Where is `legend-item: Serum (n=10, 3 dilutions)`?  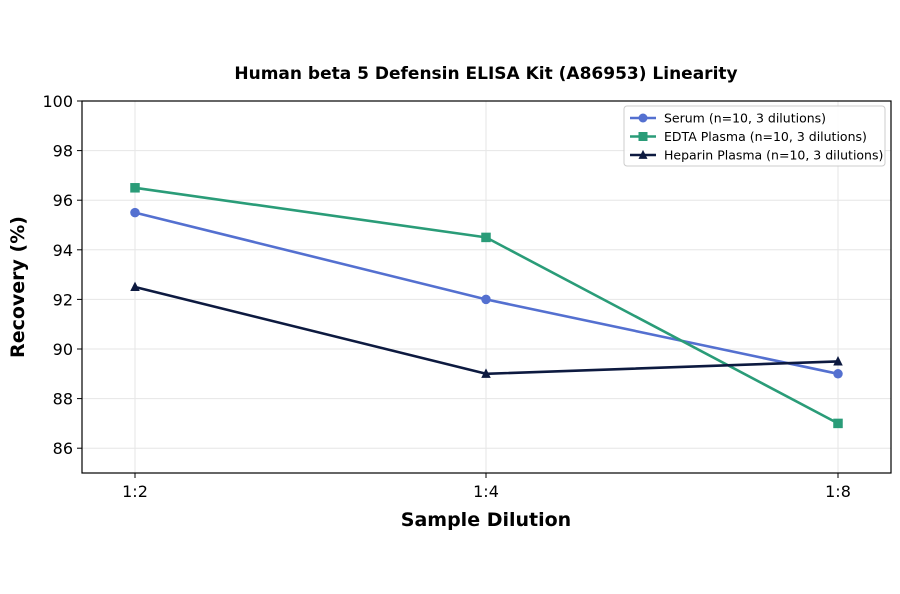 legend-item: Serum (n=10, 3 dilutions) is located at coordinates (728, 118).